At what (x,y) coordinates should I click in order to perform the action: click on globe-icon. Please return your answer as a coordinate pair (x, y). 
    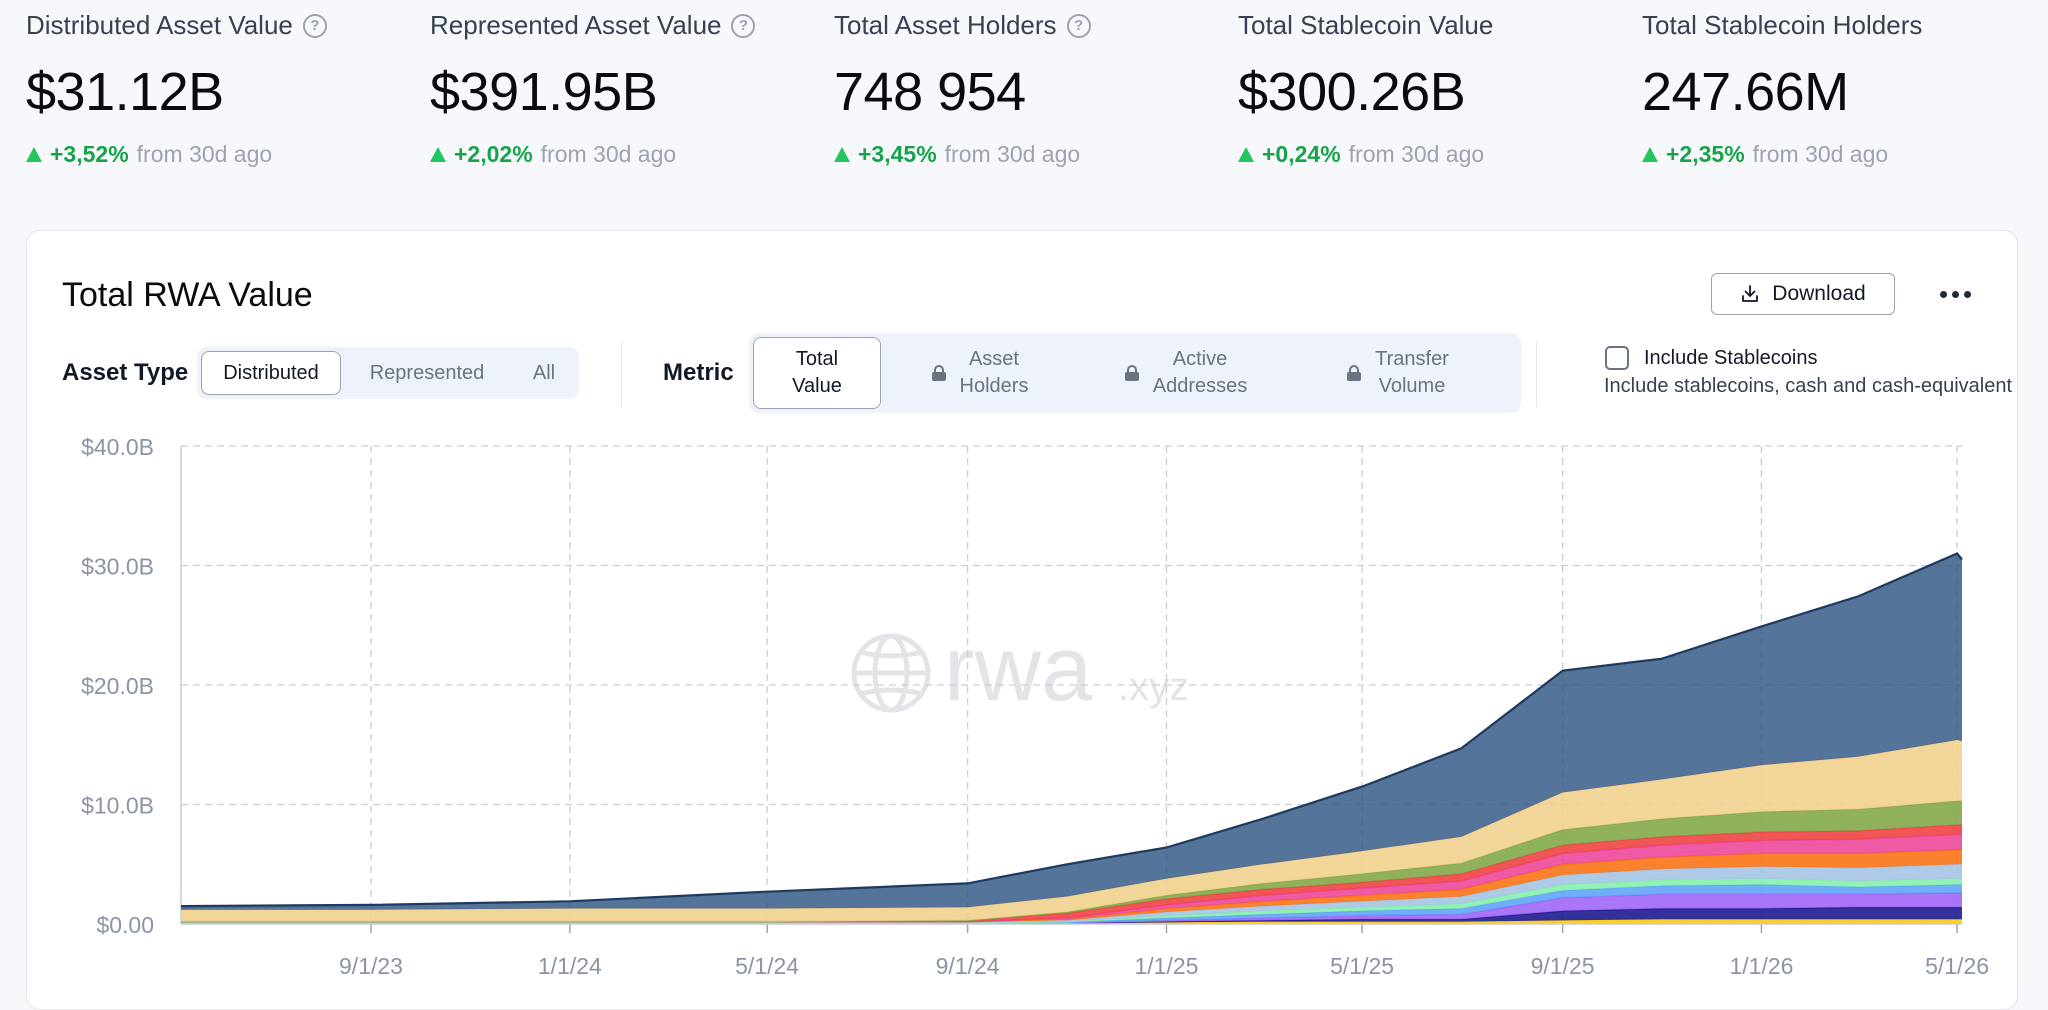
    Looking at the image, I should click on (891, 673).